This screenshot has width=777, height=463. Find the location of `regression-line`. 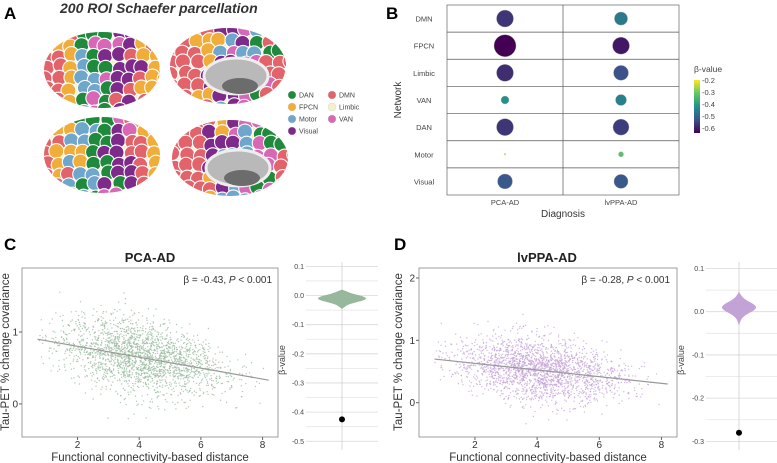

regression-line is located at coordinates (153, 359).